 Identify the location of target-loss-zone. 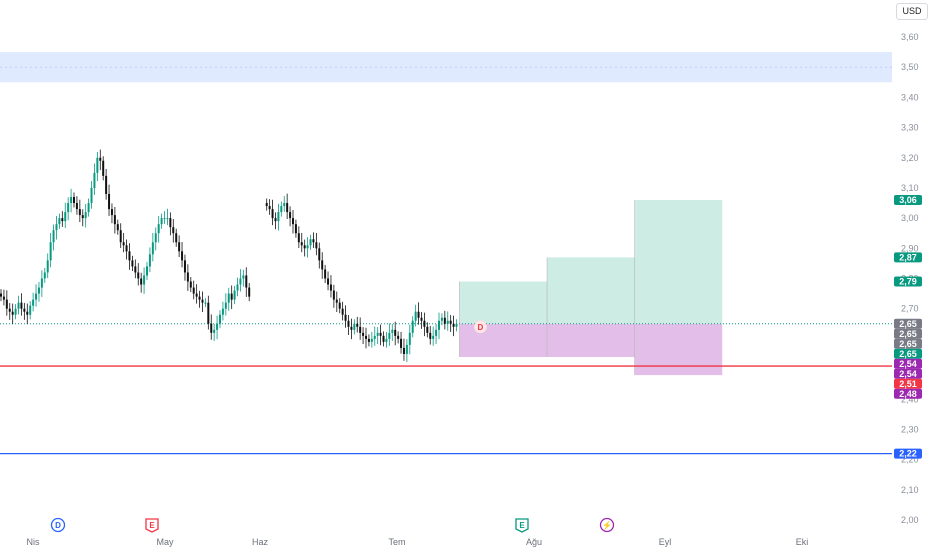
(591, 340).